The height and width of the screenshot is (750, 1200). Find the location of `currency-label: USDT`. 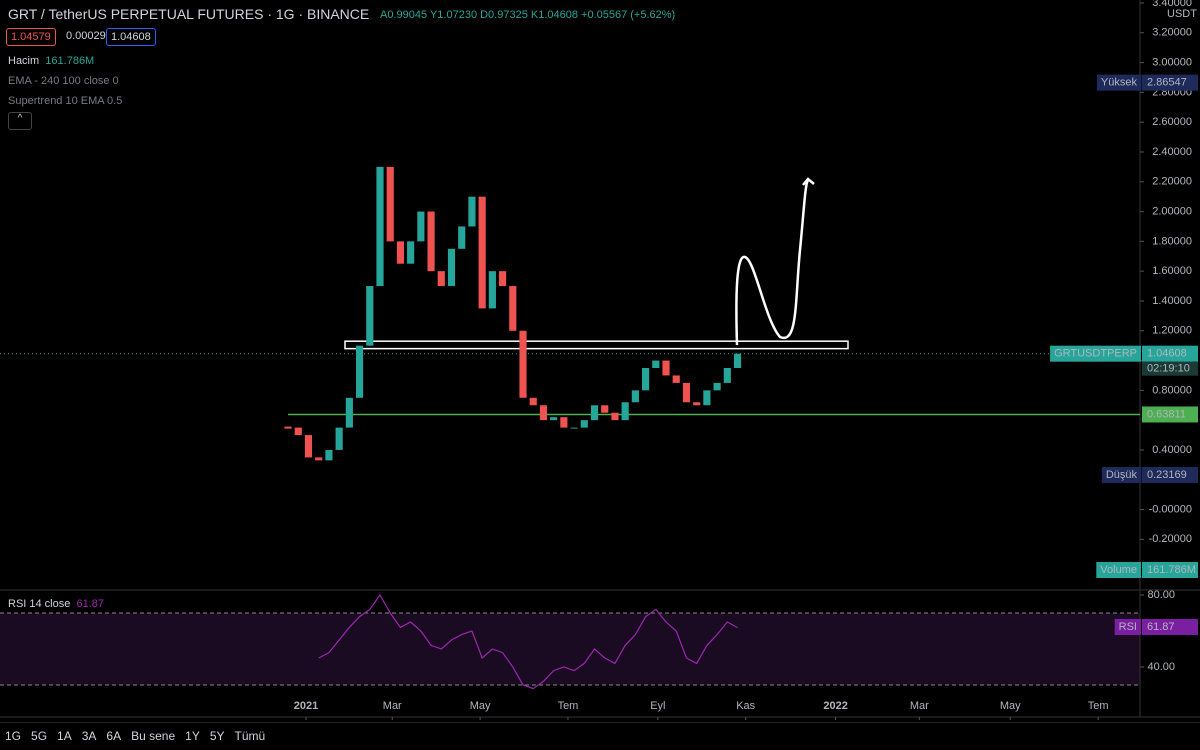

currency-label: USDT is located at coordinates (1182, 14).